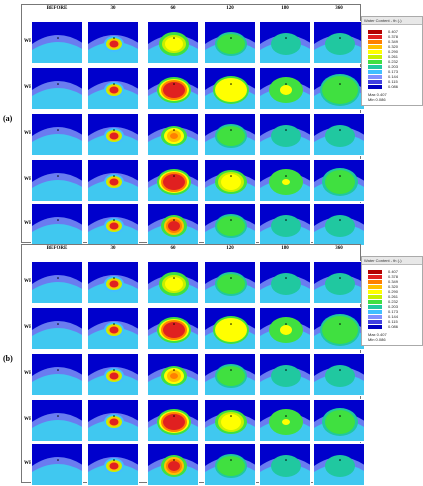 This screenshot has width=423, height=486. I want to click on legend-entry: 0.290, so click(392, 51).